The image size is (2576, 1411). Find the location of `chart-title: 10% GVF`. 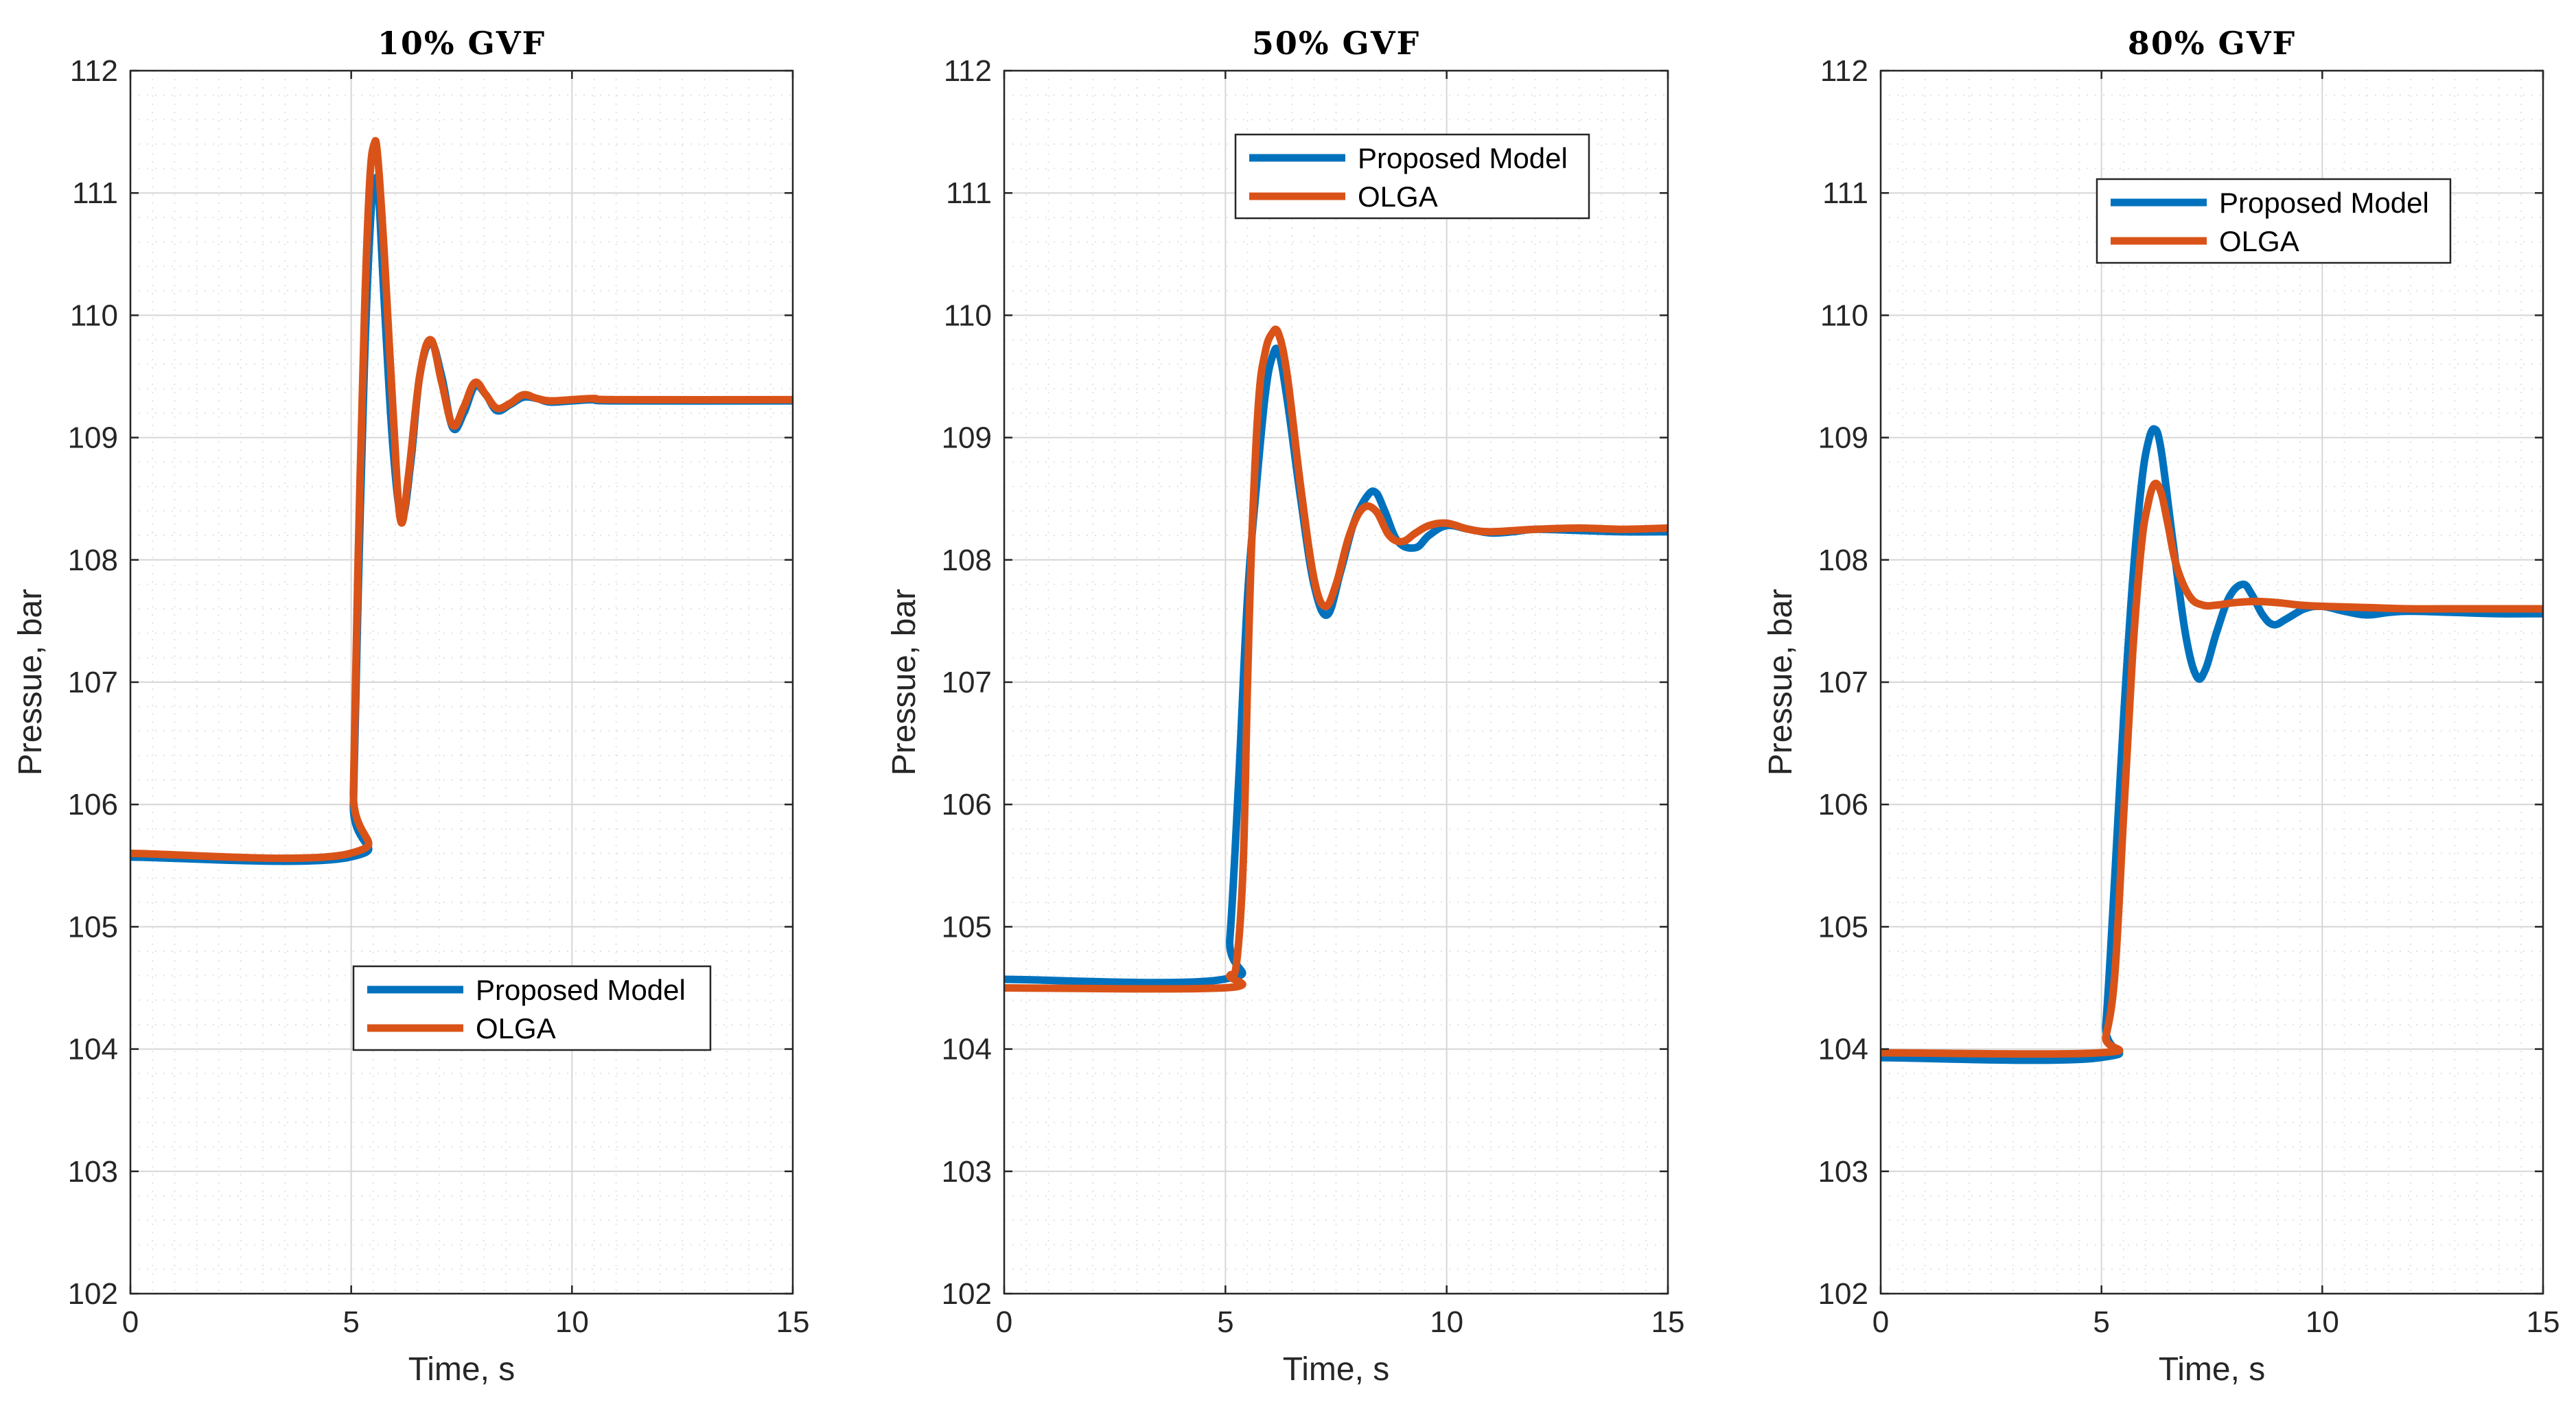

chart-title: 10% GVF is located at coordinates (462, 44).